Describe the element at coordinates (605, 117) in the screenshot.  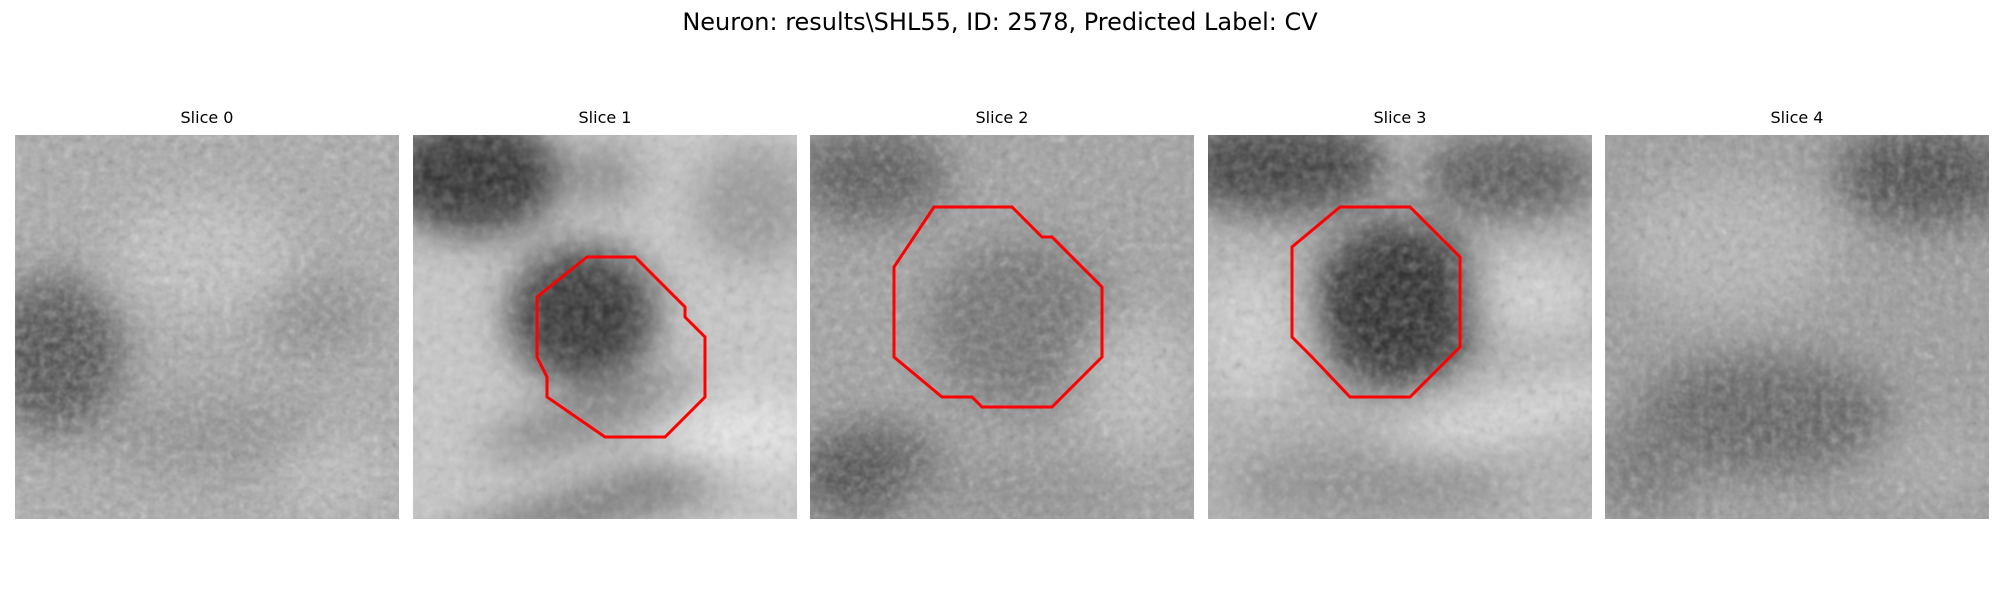
I see `slice-title: Slice 1` at that location.